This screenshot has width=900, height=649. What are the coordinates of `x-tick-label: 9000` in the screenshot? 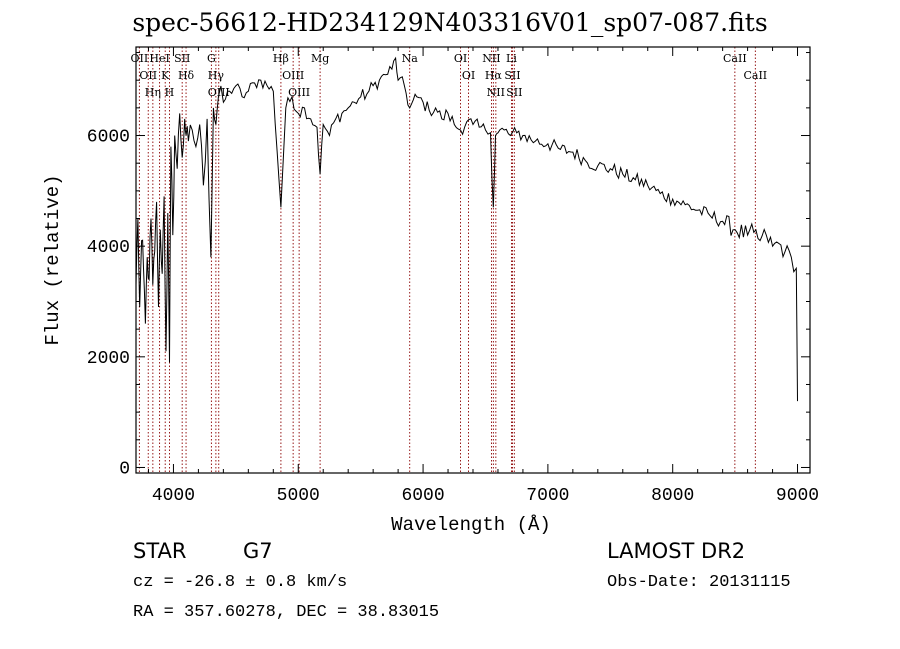 It's located at (797, 496).